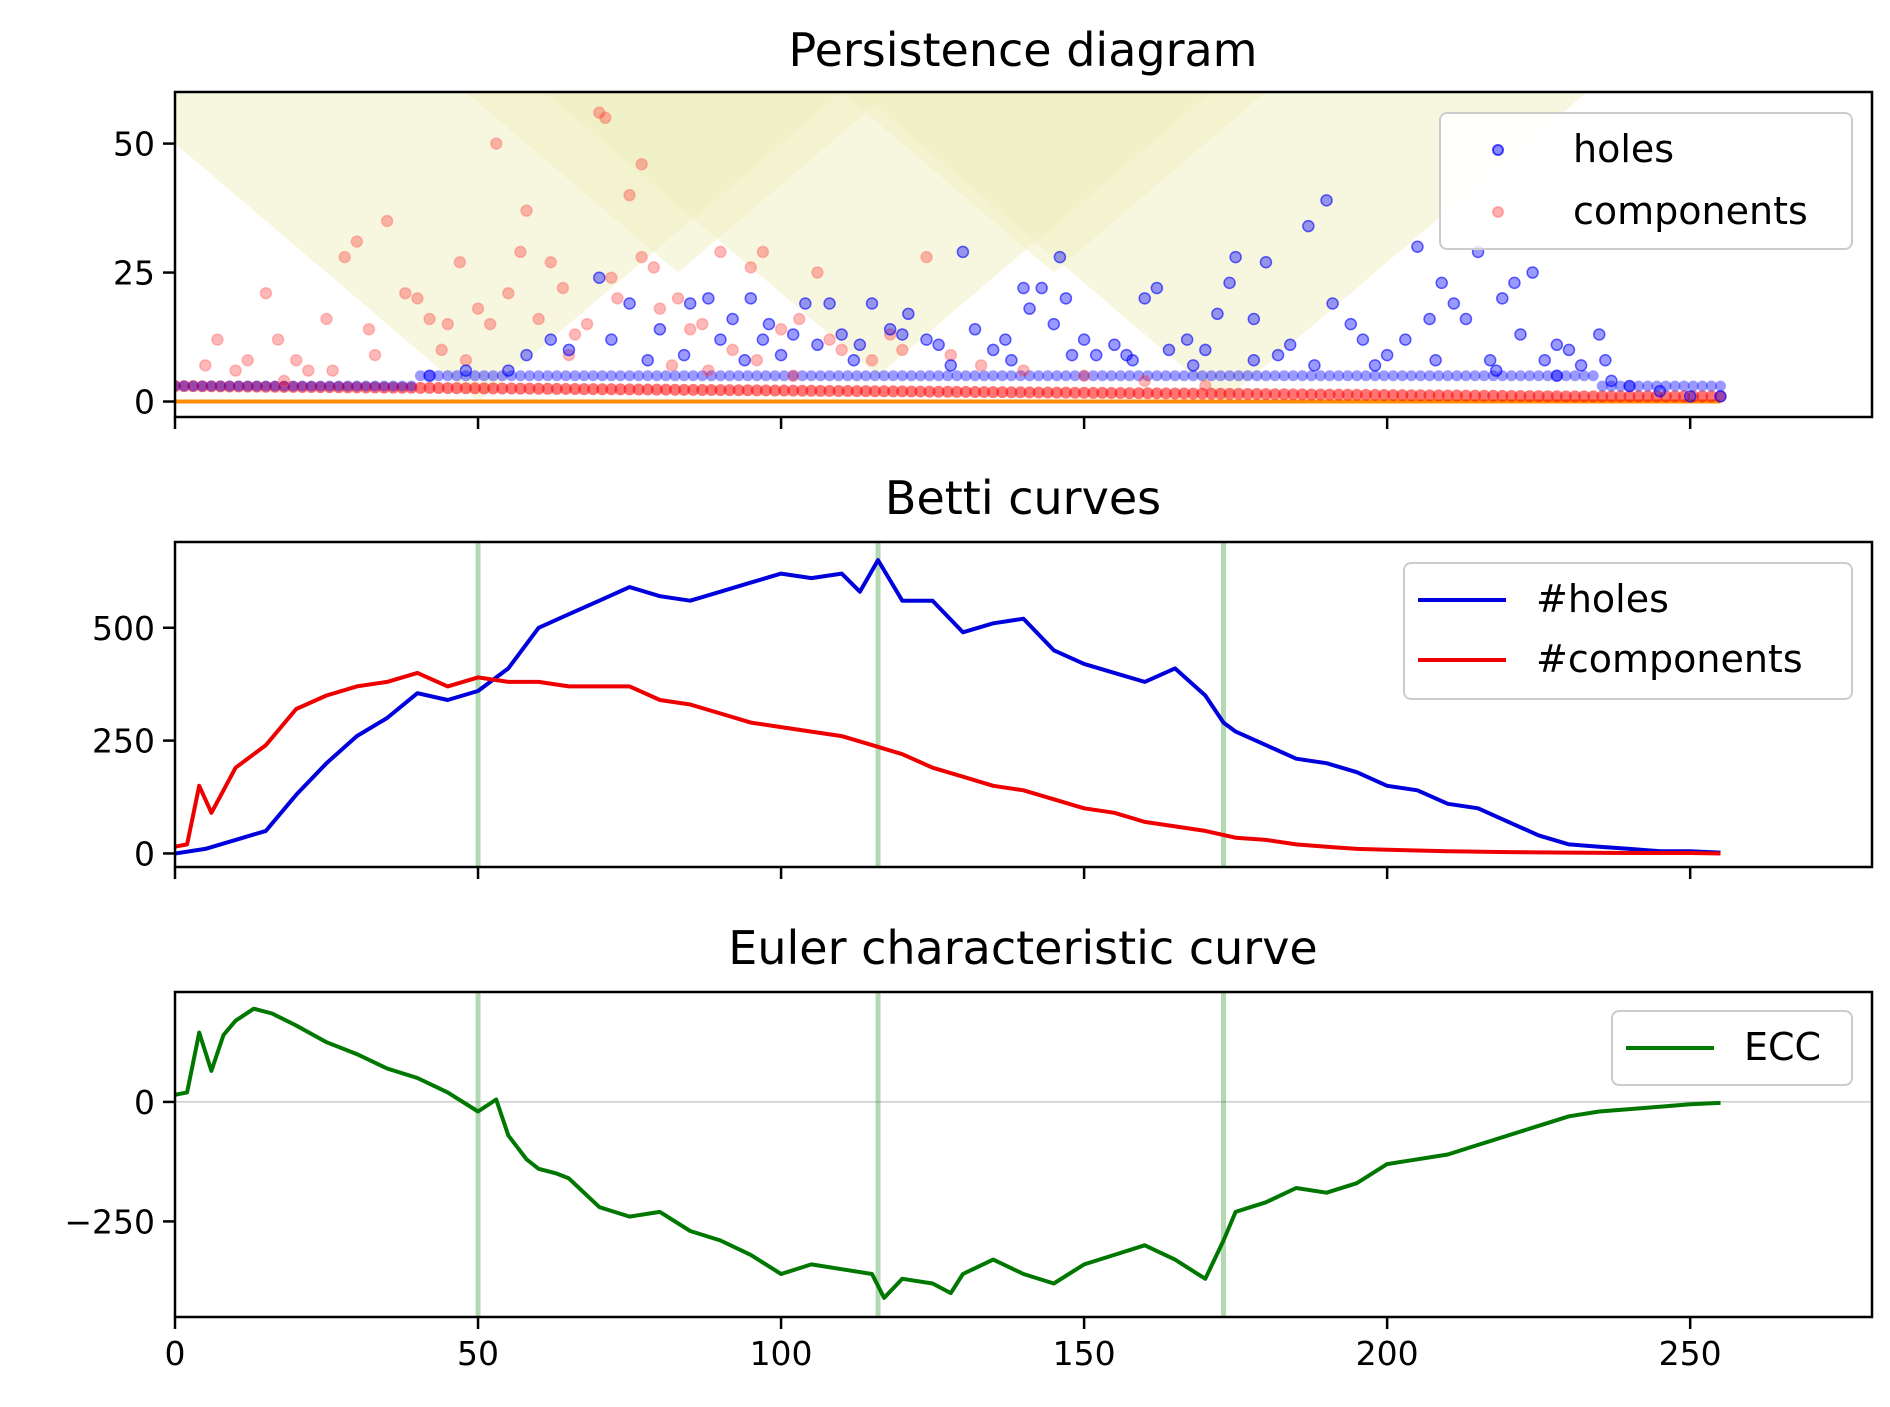  I want to click on legend-label-components: #components, so click(1669, 659).